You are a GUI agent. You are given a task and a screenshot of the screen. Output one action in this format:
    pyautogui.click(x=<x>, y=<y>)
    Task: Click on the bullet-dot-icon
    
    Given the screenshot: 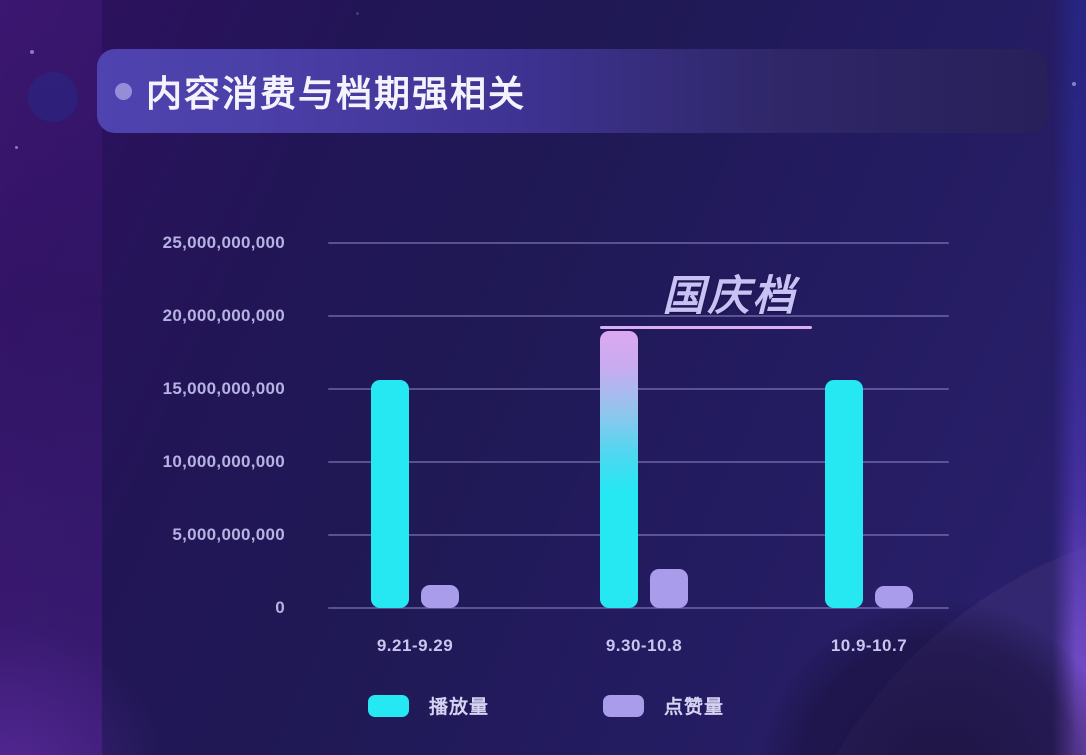 What is the action you would take?
    pyautogui.click(x=123, y=91)
    